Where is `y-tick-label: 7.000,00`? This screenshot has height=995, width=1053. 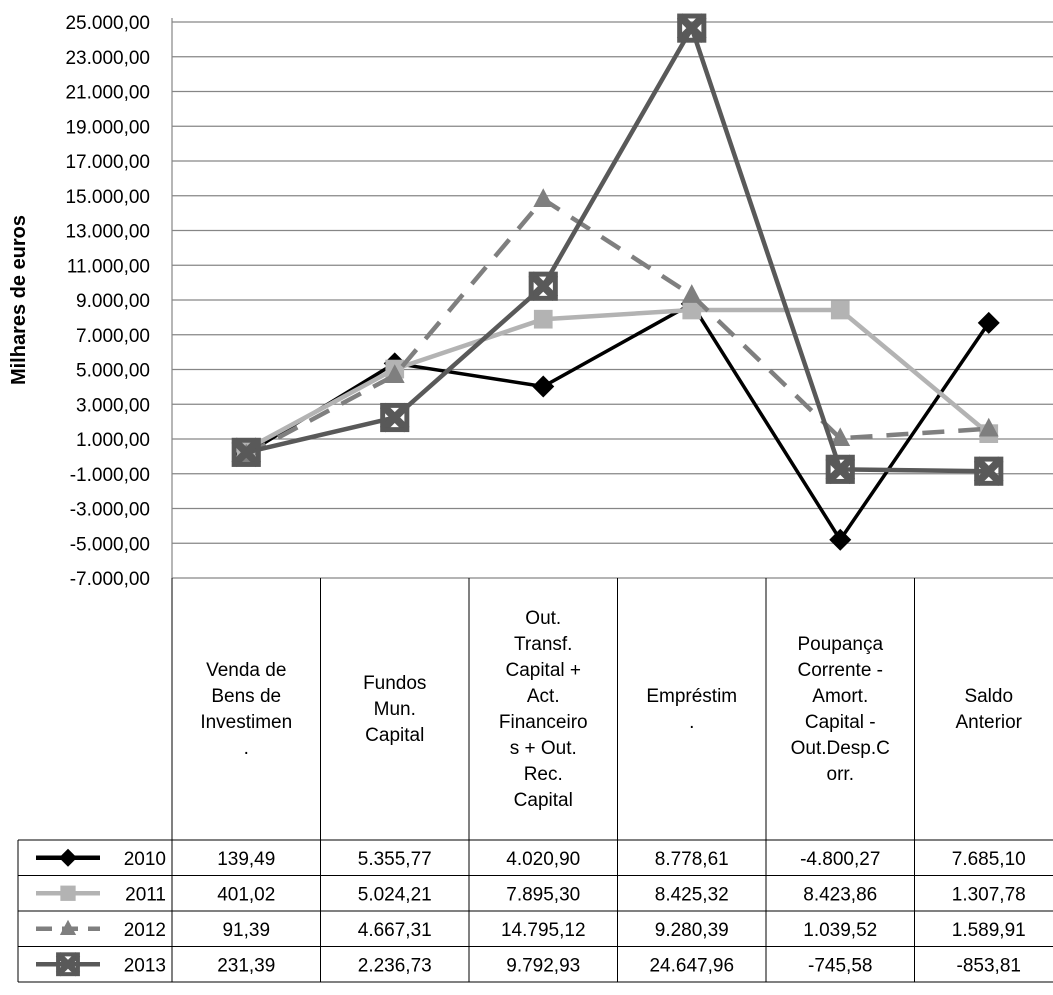 y-tick-label: 7.000,00 is located at coordinates (113, 336).